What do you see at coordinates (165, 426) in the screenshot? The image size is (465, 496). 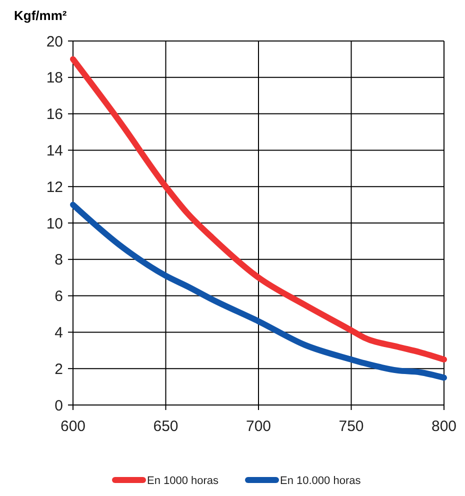 I see `x-tick-label: 650` at bounding box center [165, 426].